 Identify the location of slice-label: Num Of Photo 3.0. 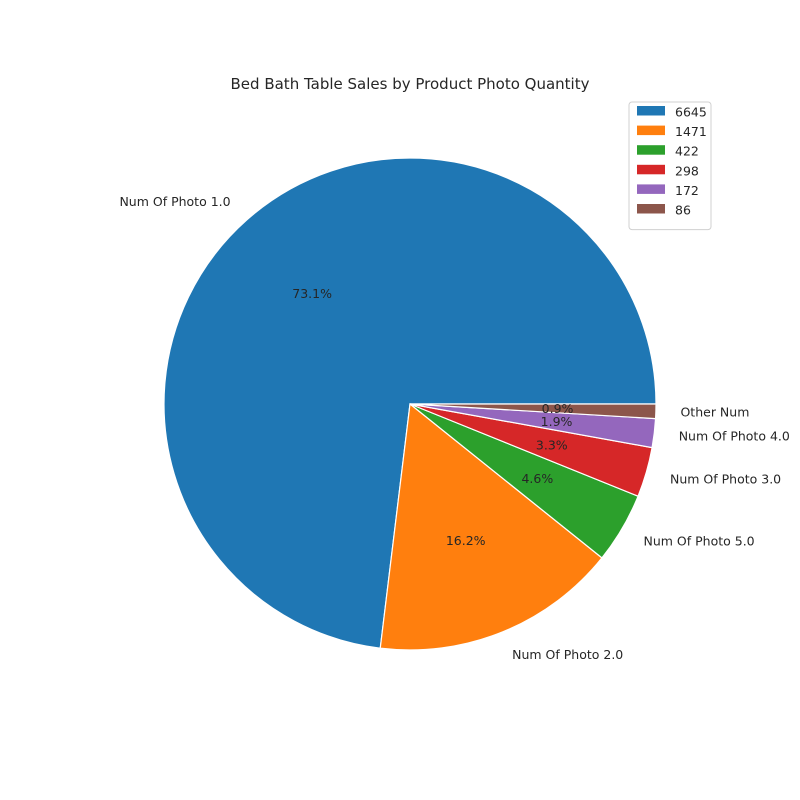
(725, 479).